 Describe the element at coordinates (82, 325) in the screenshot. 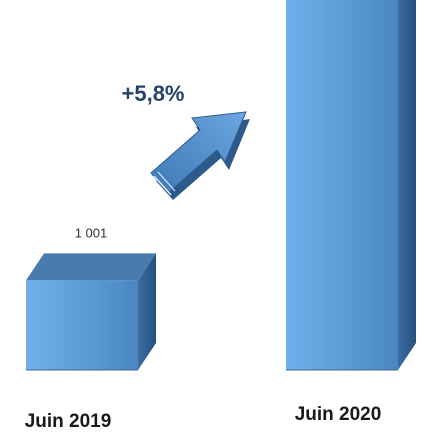

I see `bar-front-face` at that location.